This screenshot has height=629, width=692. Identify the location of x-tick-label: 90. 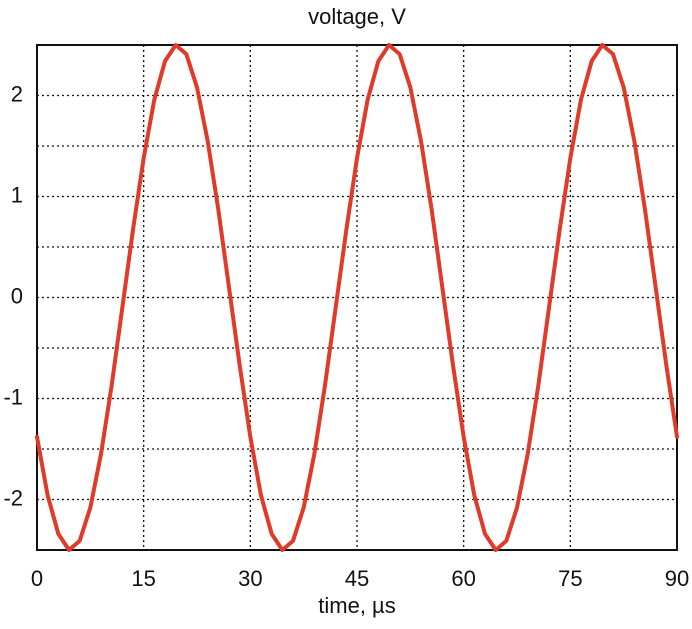
(677, 578).